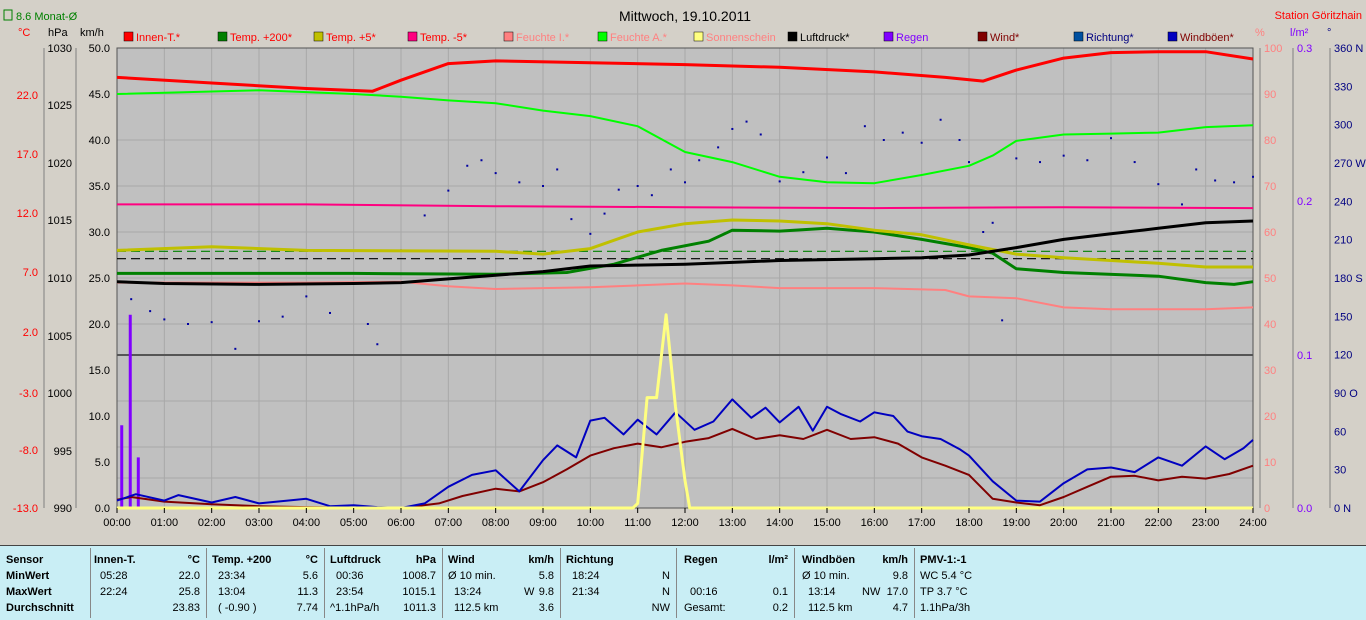  I want to click on kmh-tick-label: 5.0, so click(102, 463).